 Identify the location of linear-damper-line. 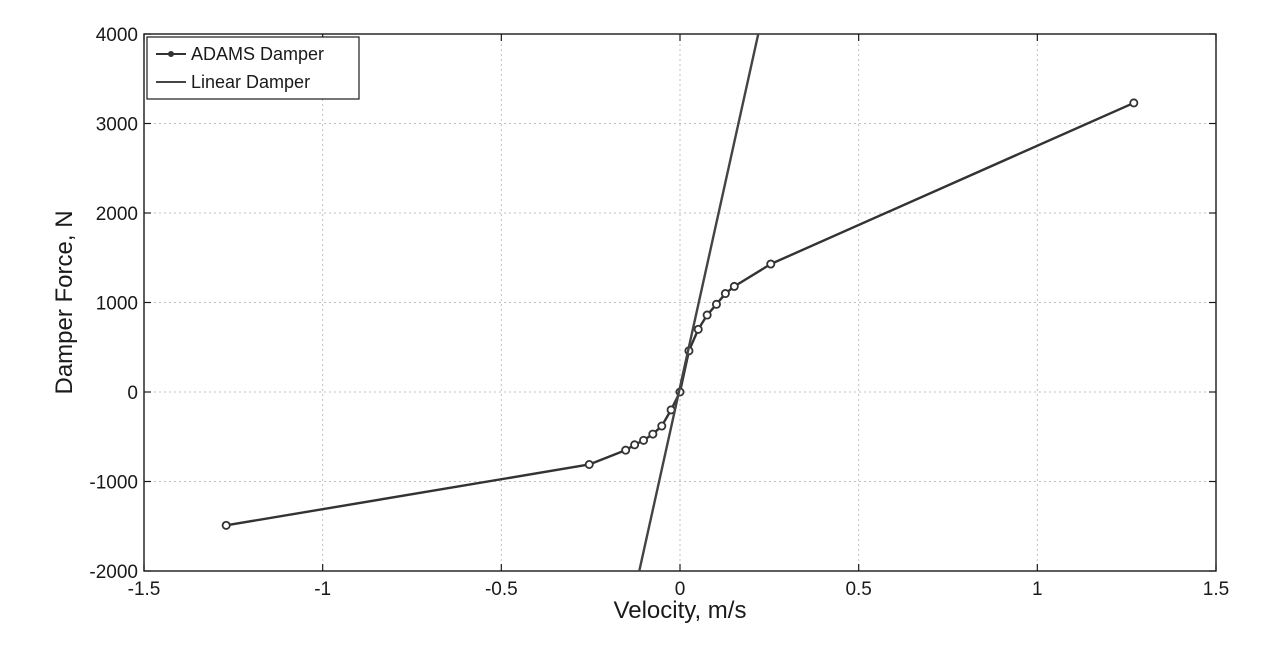
(699, 302).